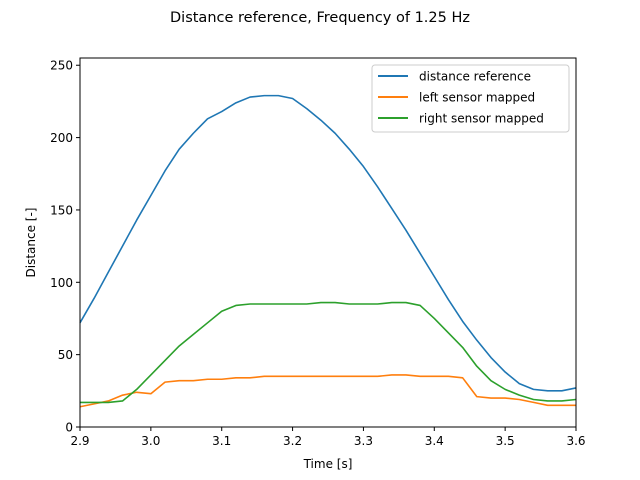 This screenshot has height=480, width=640. What do you see at coordinates (363, 441) in the screenshot?
I see `x-tick-label: 3.3` at bounding box center [363, 441].